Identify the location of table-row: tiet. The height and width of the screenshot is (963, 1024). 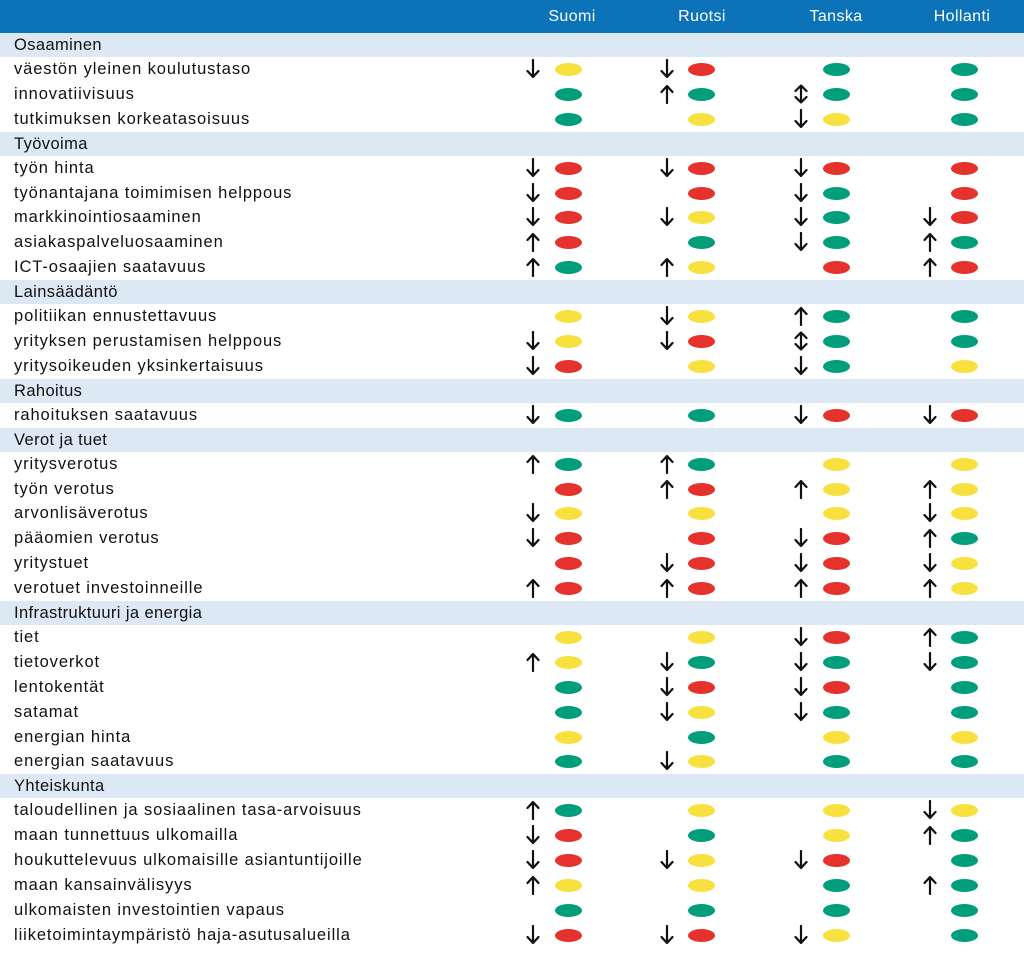
(512, 637).